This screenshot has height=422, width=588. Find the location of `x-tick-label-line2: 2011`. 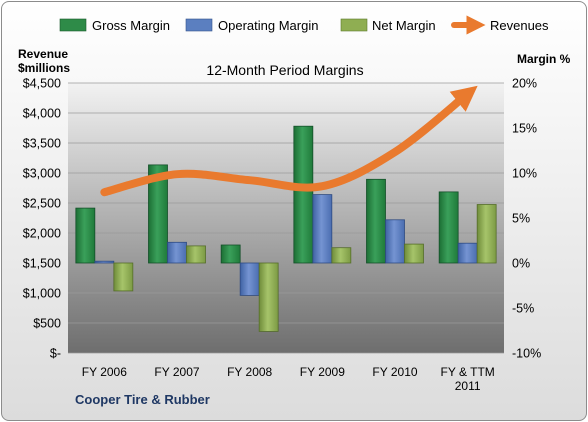

x-tick-label-line2: 2011 is located at coordinates (468, 386).